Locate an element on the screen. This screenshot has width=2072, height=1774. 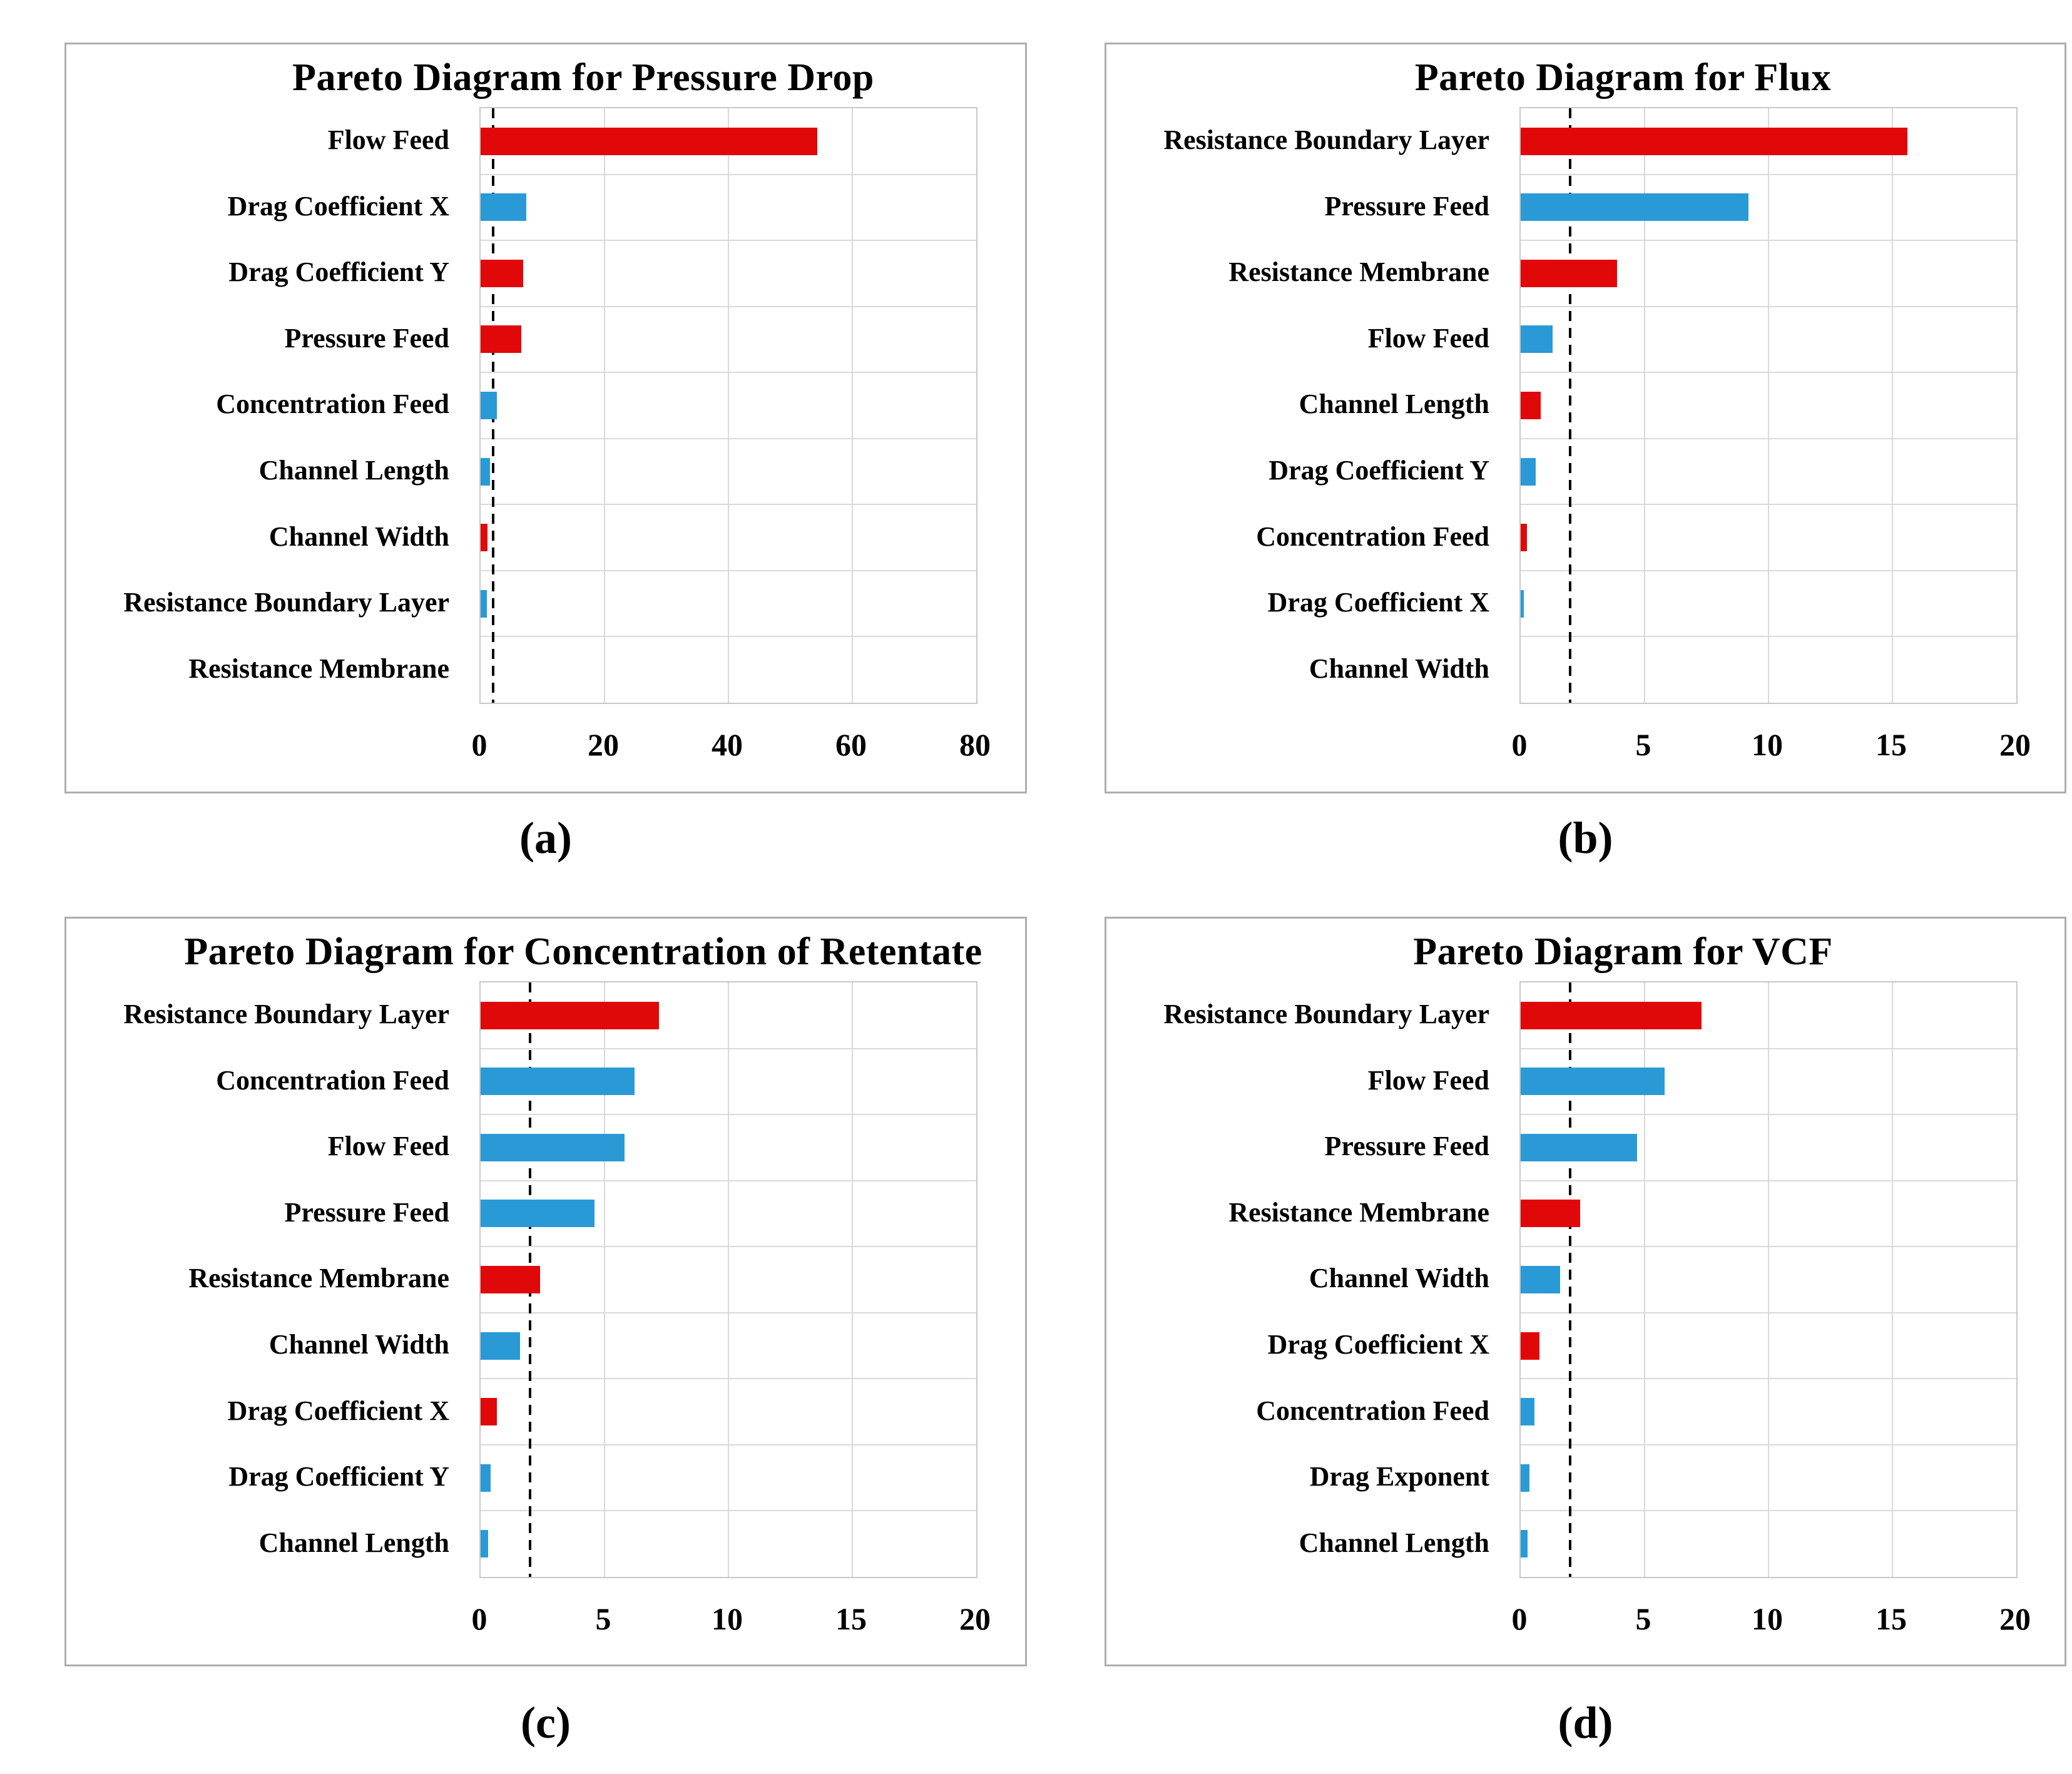
chart-title: Pareto Diagram for Pressure Drop is located at coordinates (583, 77).